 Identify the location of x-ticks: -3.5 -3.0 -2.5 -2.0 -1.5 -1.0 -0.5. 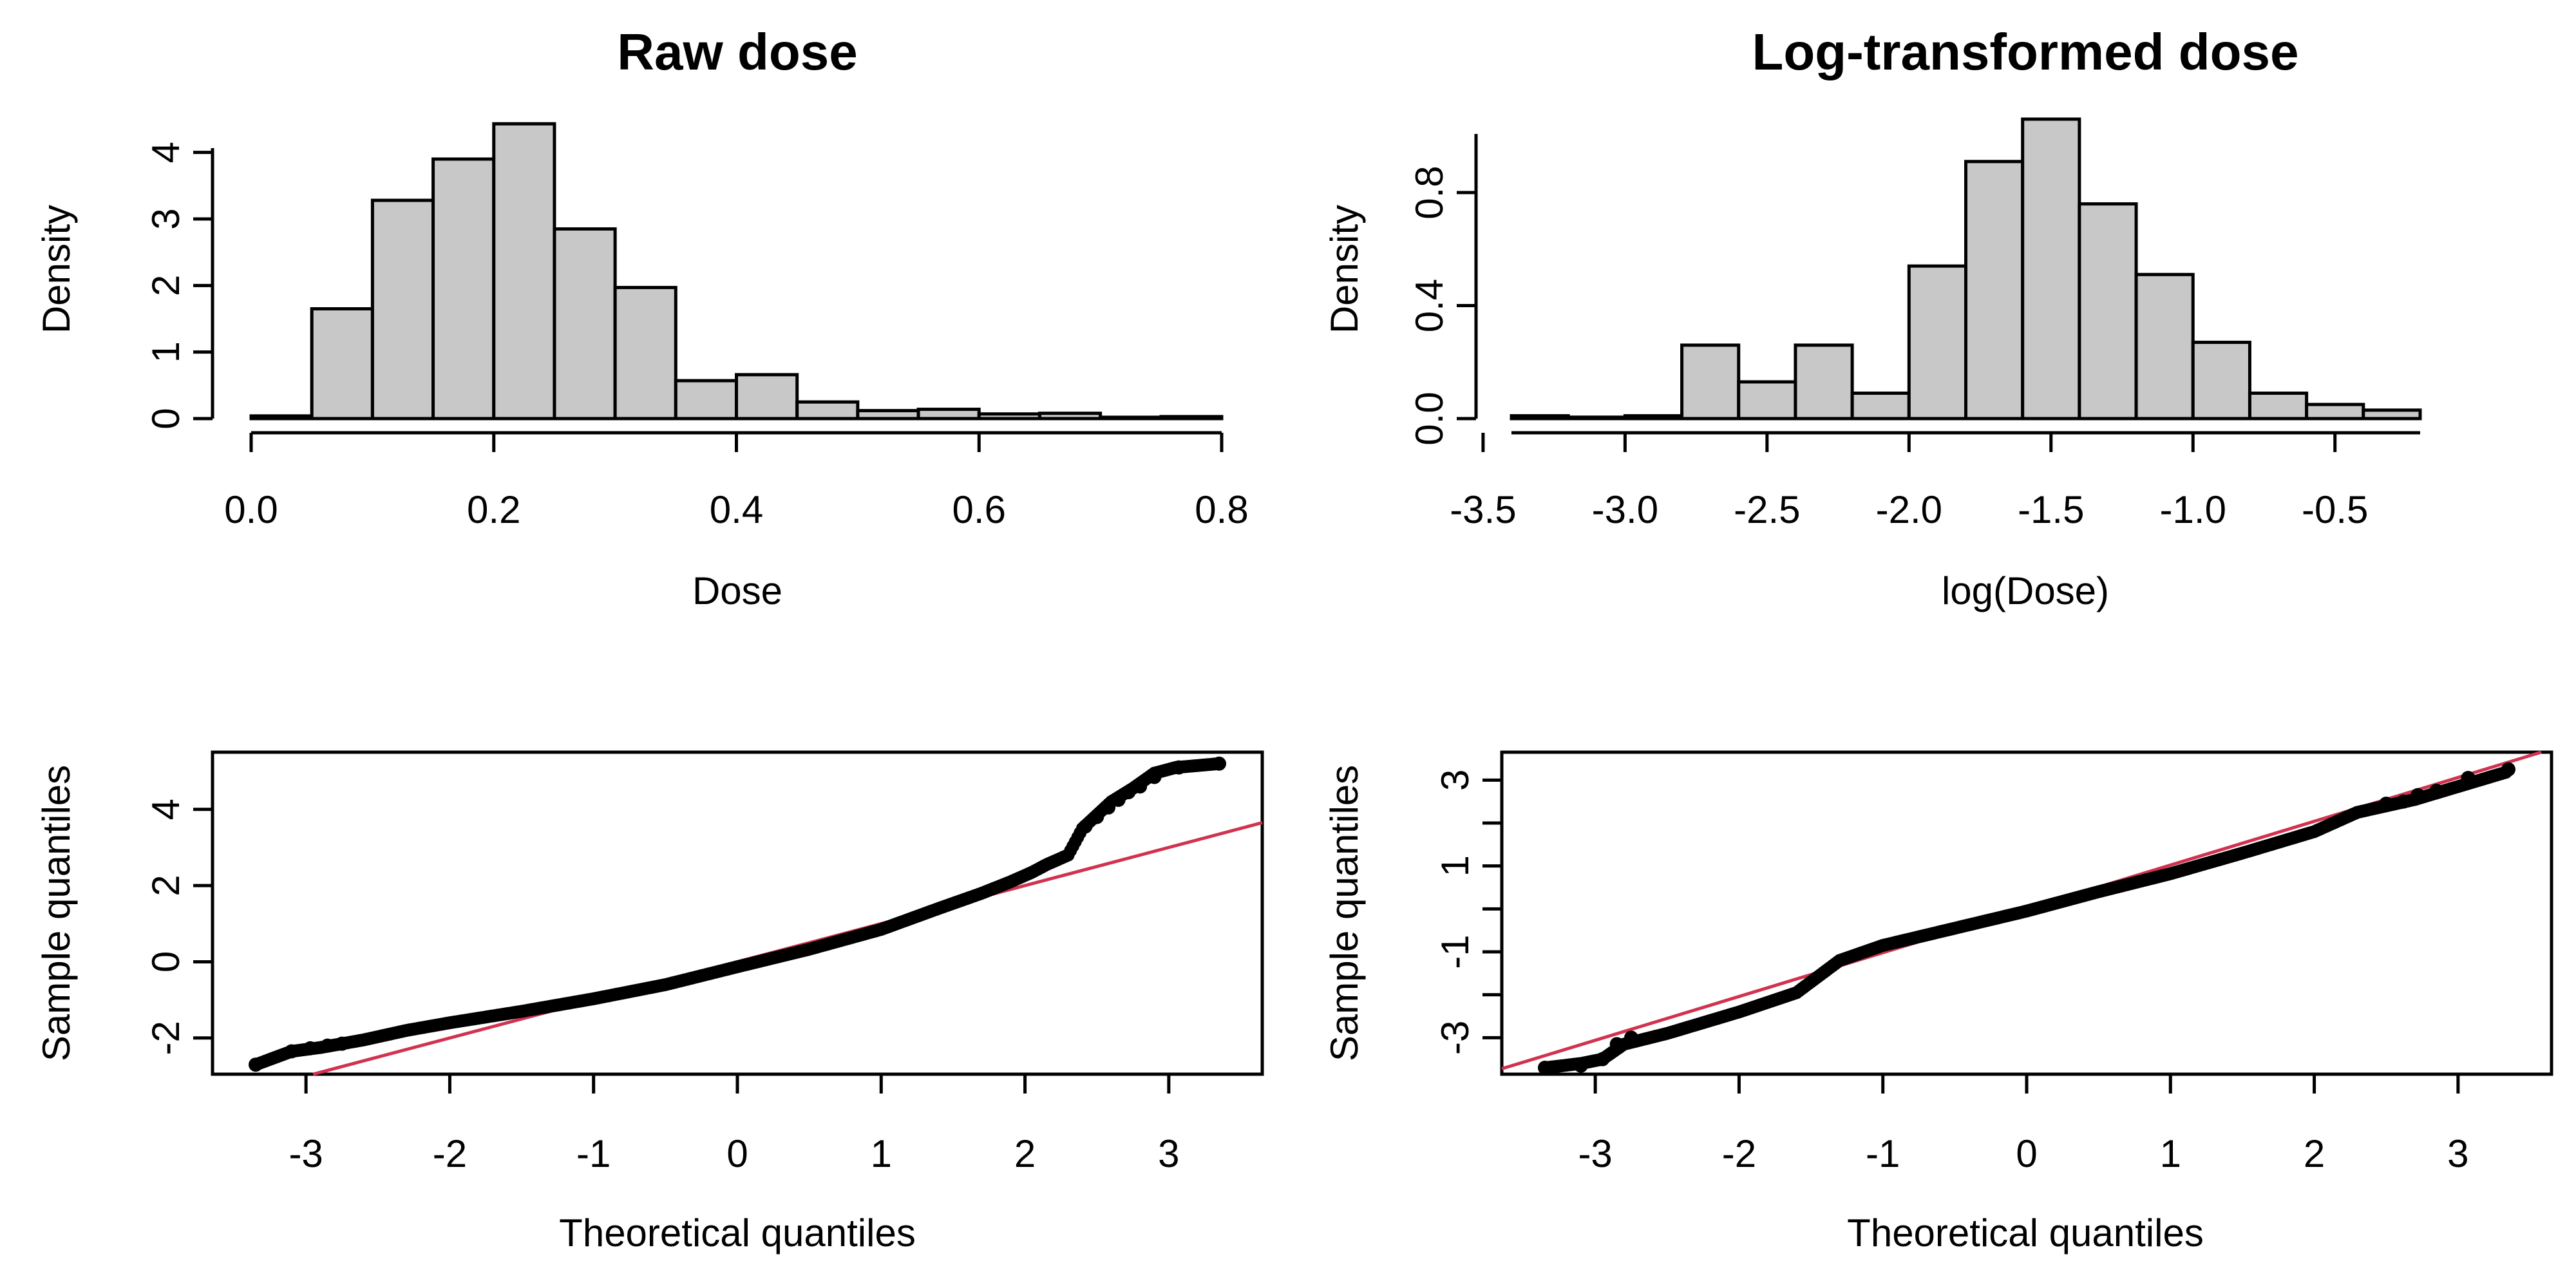
(1909, 482).